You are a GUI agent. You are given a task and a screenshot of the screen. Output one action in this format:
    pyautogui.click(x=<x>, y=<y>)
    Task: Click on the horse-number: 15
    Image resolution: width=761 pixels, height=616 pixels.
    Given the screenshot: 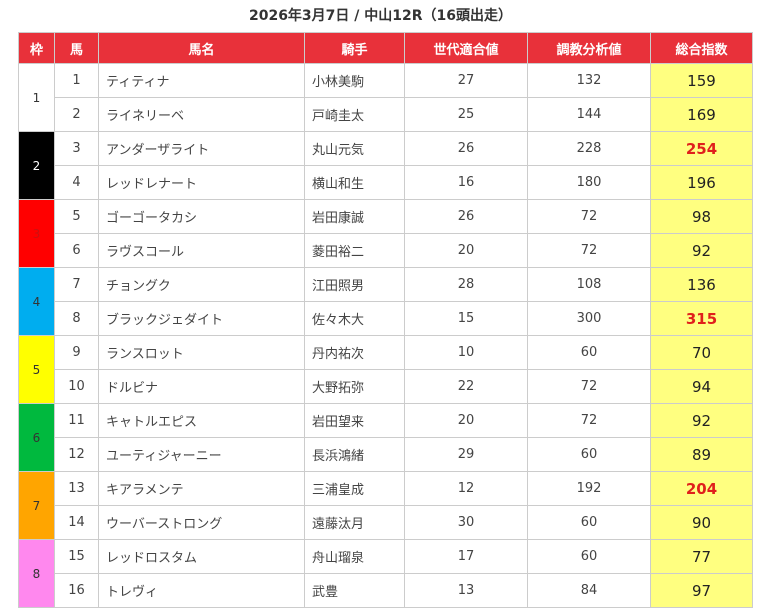 What is the action you would take?
    pyautogui.click(x=76, y=556)
    